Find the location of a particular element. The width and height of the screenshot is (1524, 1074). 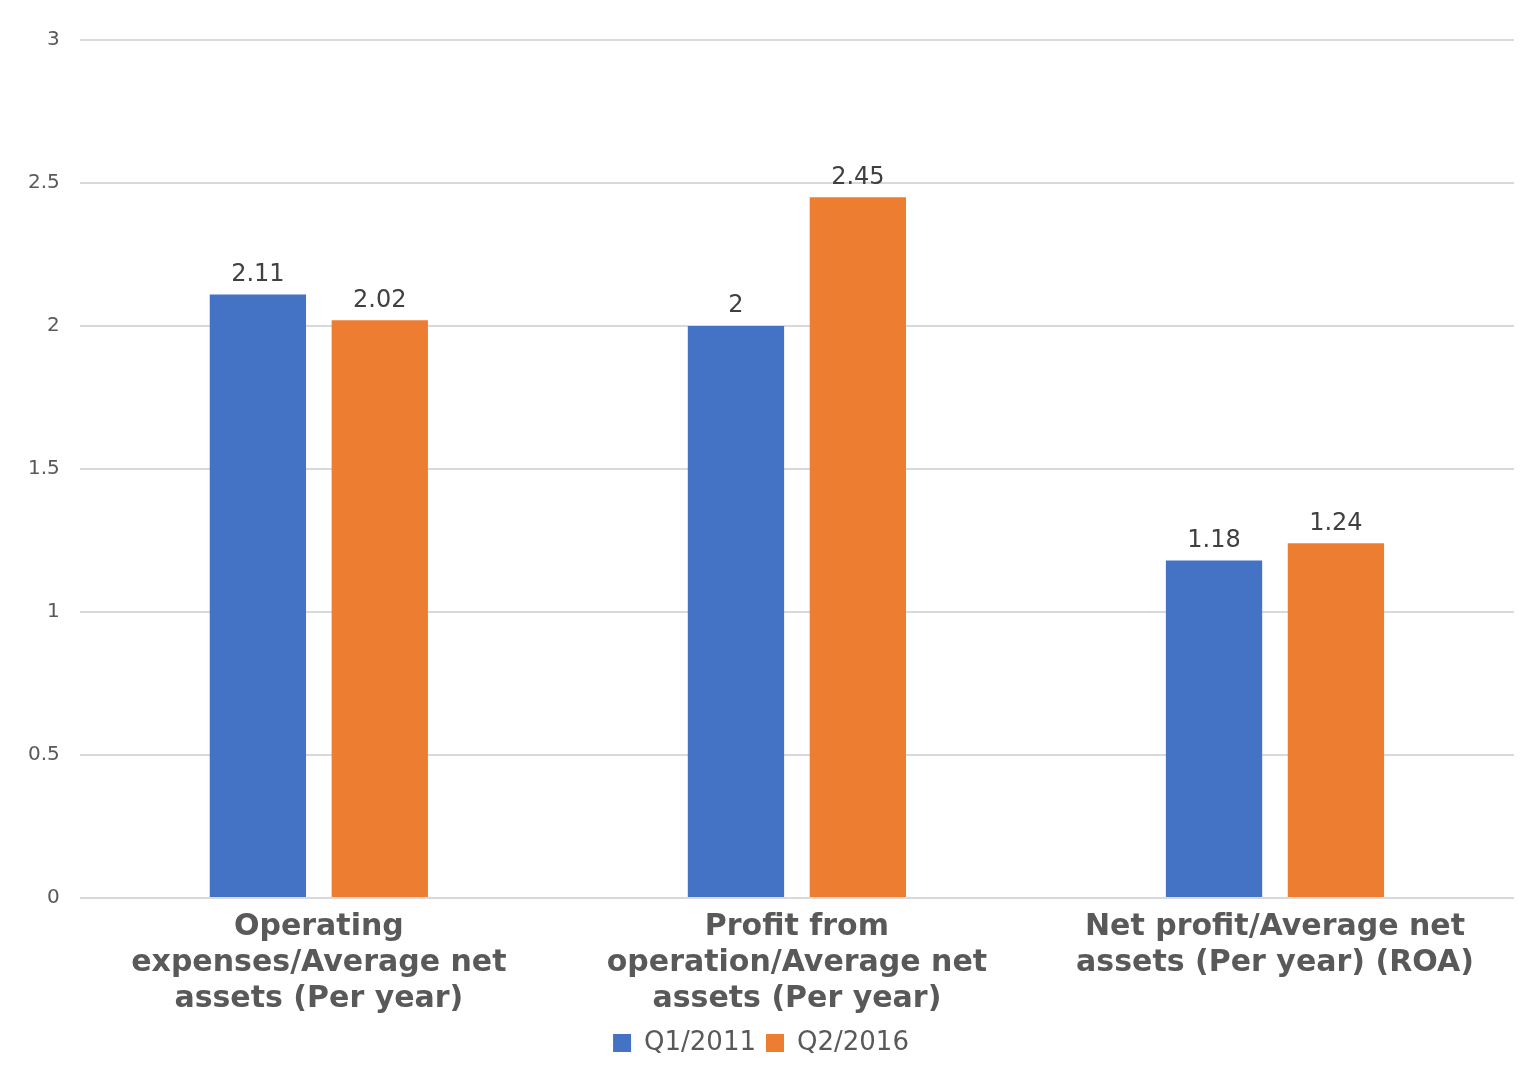

y-tick-label: 0.5 is located at coordinates (43, 753).